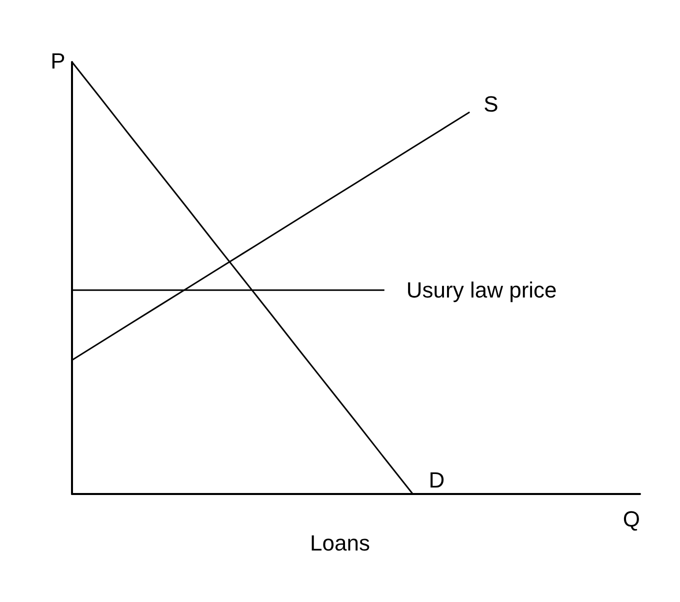  I want to click on series-label: Usury law price, so click(481, 290).